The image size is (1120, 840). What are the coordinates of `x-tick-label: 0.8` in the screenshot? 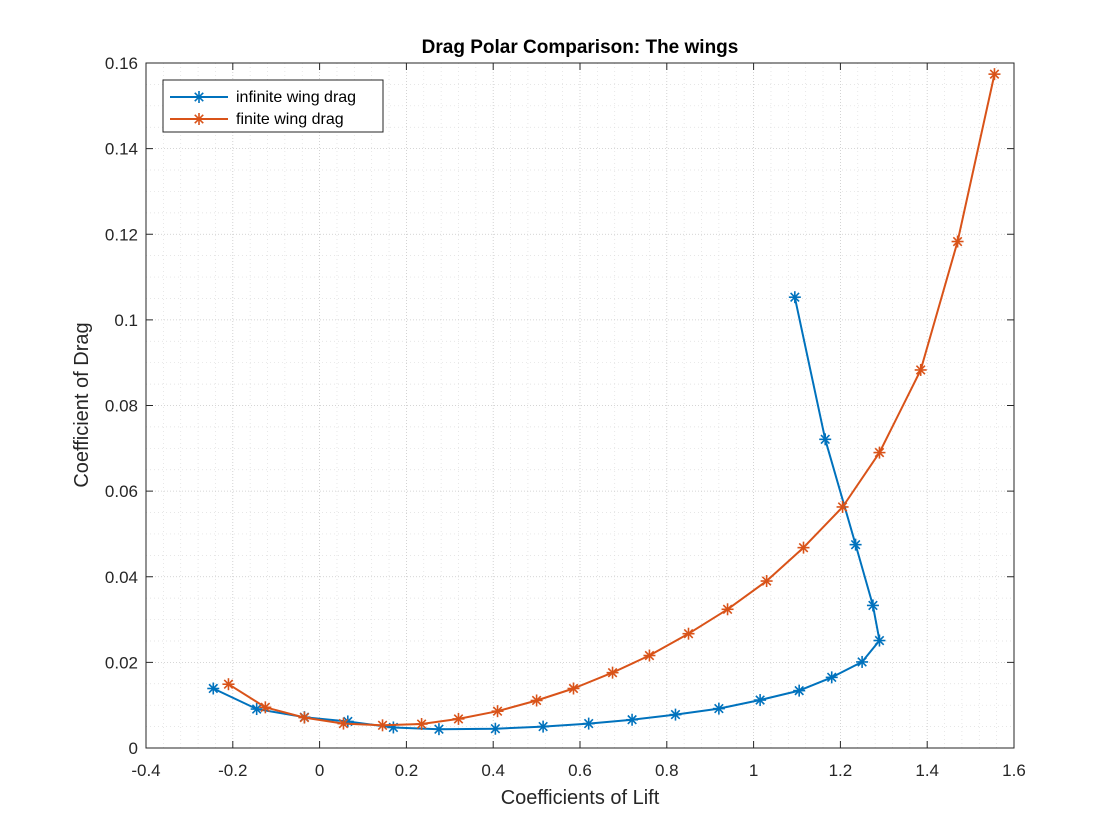 It's located at (667, 770).